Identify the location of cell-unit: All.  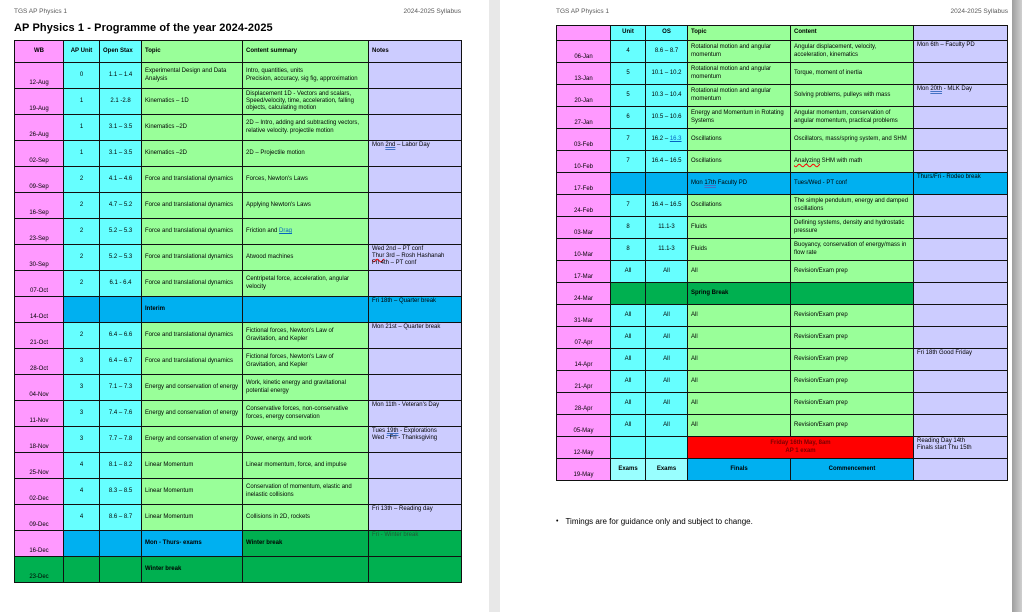
(628, 381).